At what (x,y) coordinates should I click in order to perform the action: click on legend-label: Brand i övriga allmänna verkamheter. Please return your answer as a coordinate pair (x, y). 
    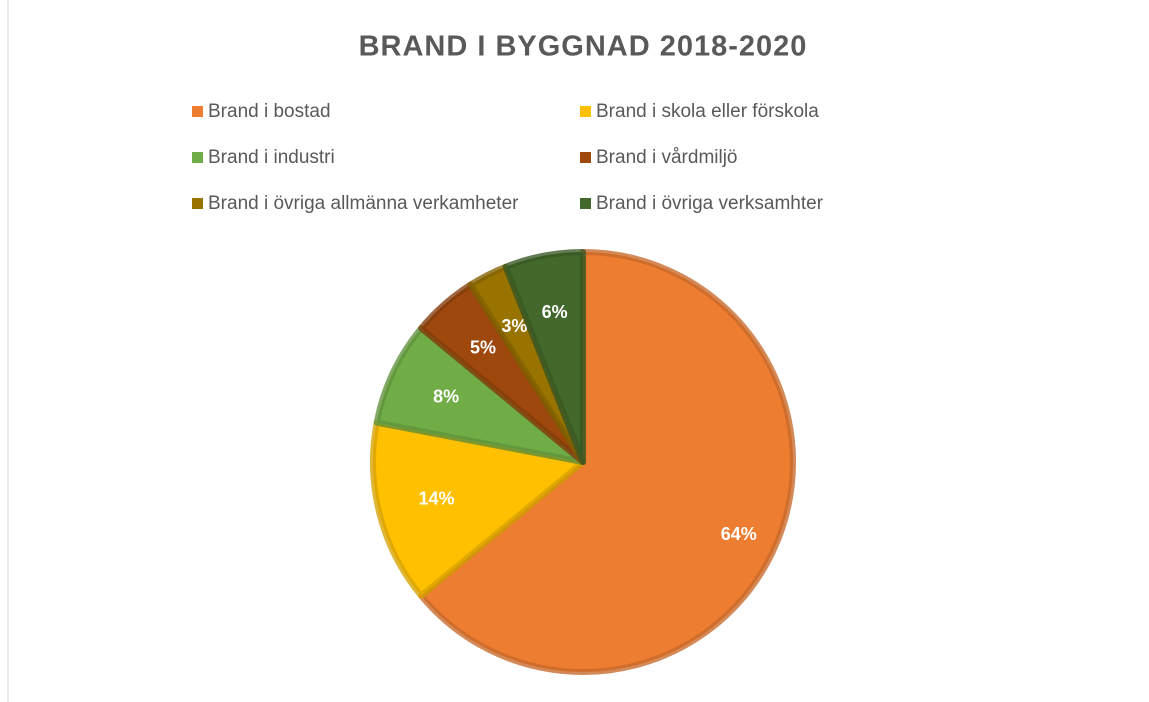
    Looking at the image, I should click on (363, 203).